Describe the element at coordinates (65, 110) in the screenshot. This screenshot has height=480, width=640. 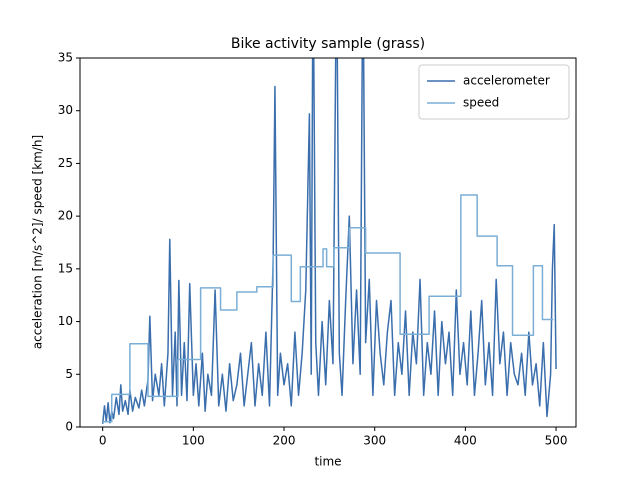
I see `y-tick-label: 30` at that location.